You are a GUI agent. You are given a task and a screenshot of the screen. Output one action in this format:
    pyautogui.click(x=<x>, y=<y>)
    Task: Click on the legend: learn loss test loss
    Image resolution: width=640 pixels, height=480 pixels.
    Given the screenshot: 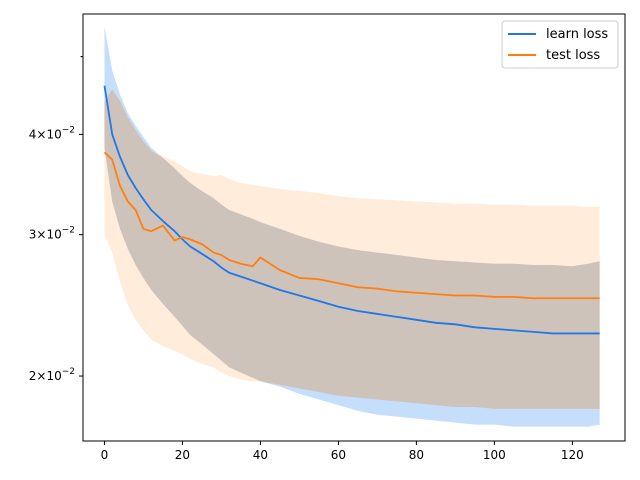 What is the action you would take?
    pyautogui.click(x=560, y=44)
    